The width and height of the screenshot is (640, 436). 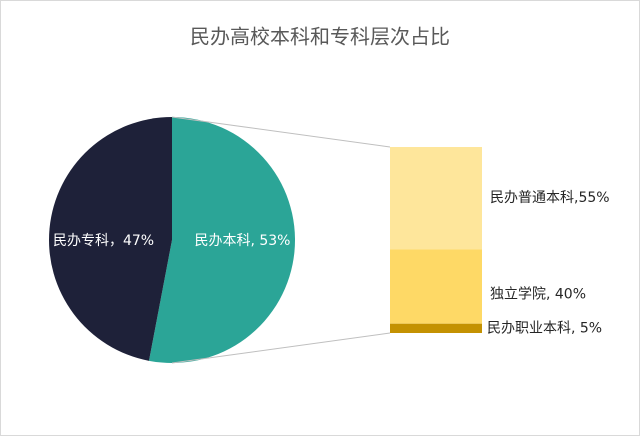 I want to click on segment-label: 民办普通本科,55%, so click(x=550, y=198).